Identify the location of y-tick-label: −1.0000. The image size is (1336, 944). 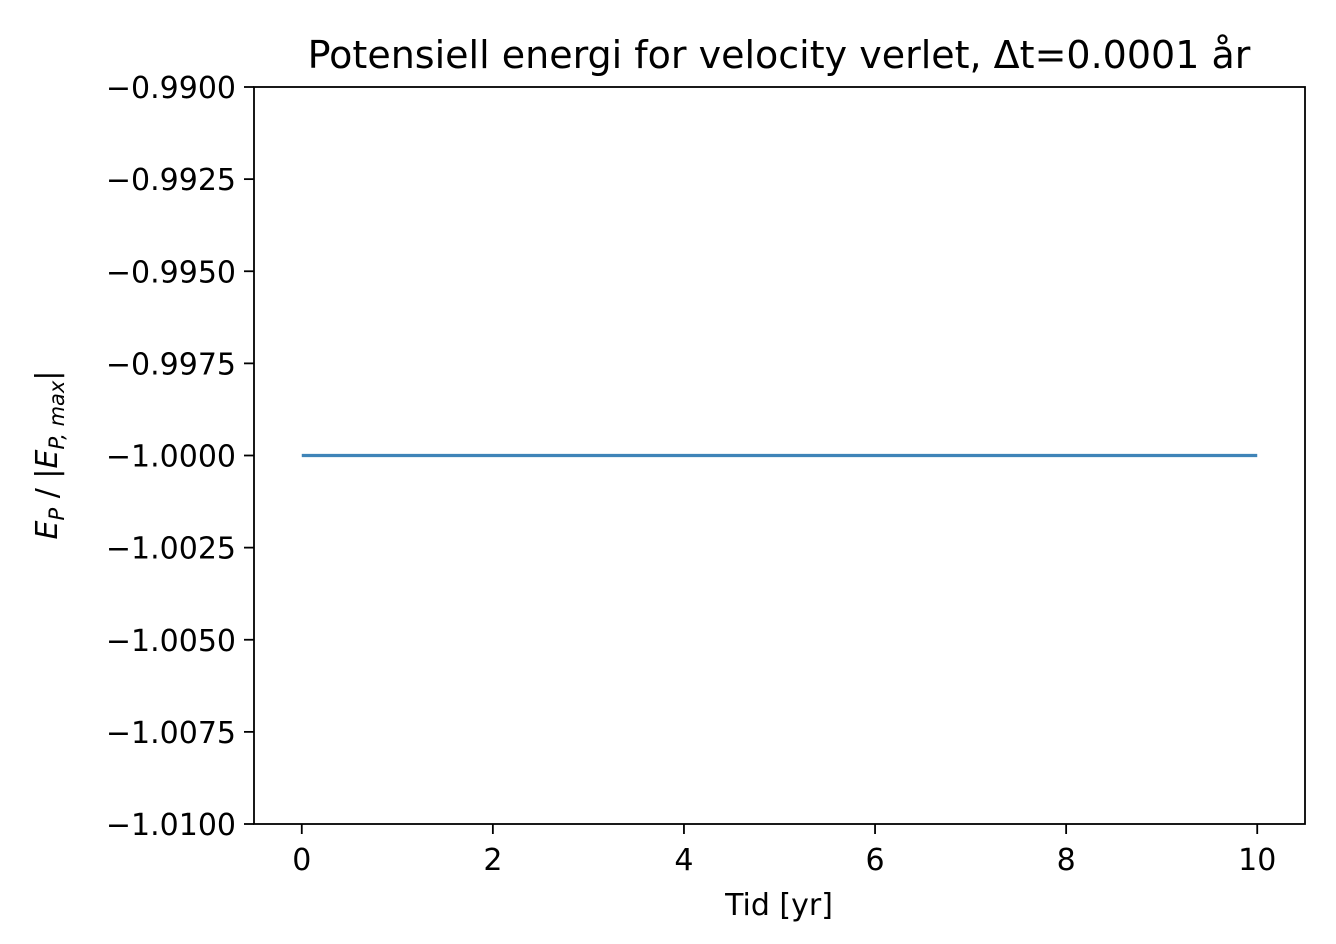
(171, 457).